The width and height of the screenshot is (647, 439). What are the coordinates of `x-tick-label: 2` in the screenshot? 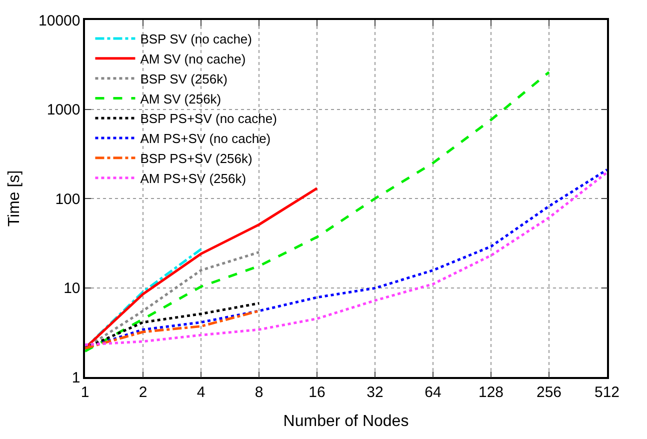 It's located at (143, 392).